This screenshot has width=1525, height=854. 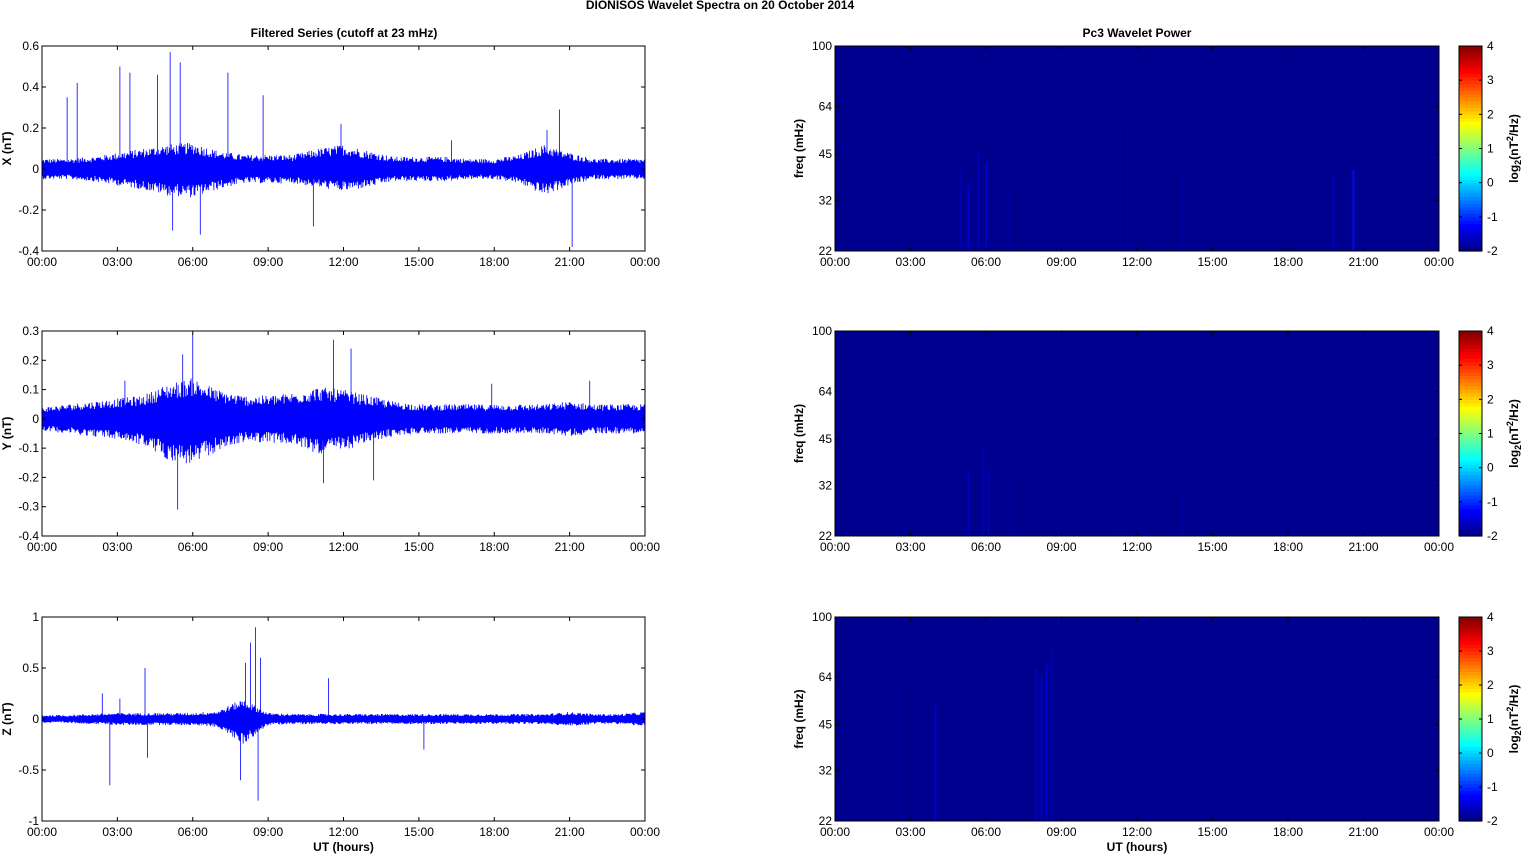 What do you see at coordinates (1492, 217) in the screenshot?
I see `colorbar-tick-label: -1` at bounding box center [1492, 217].